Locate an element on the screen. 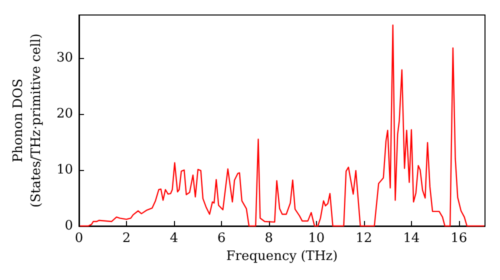 The width and height of the screenshot is (500, 280). x-tick-label: 12 is located at coordinates (364, 238).